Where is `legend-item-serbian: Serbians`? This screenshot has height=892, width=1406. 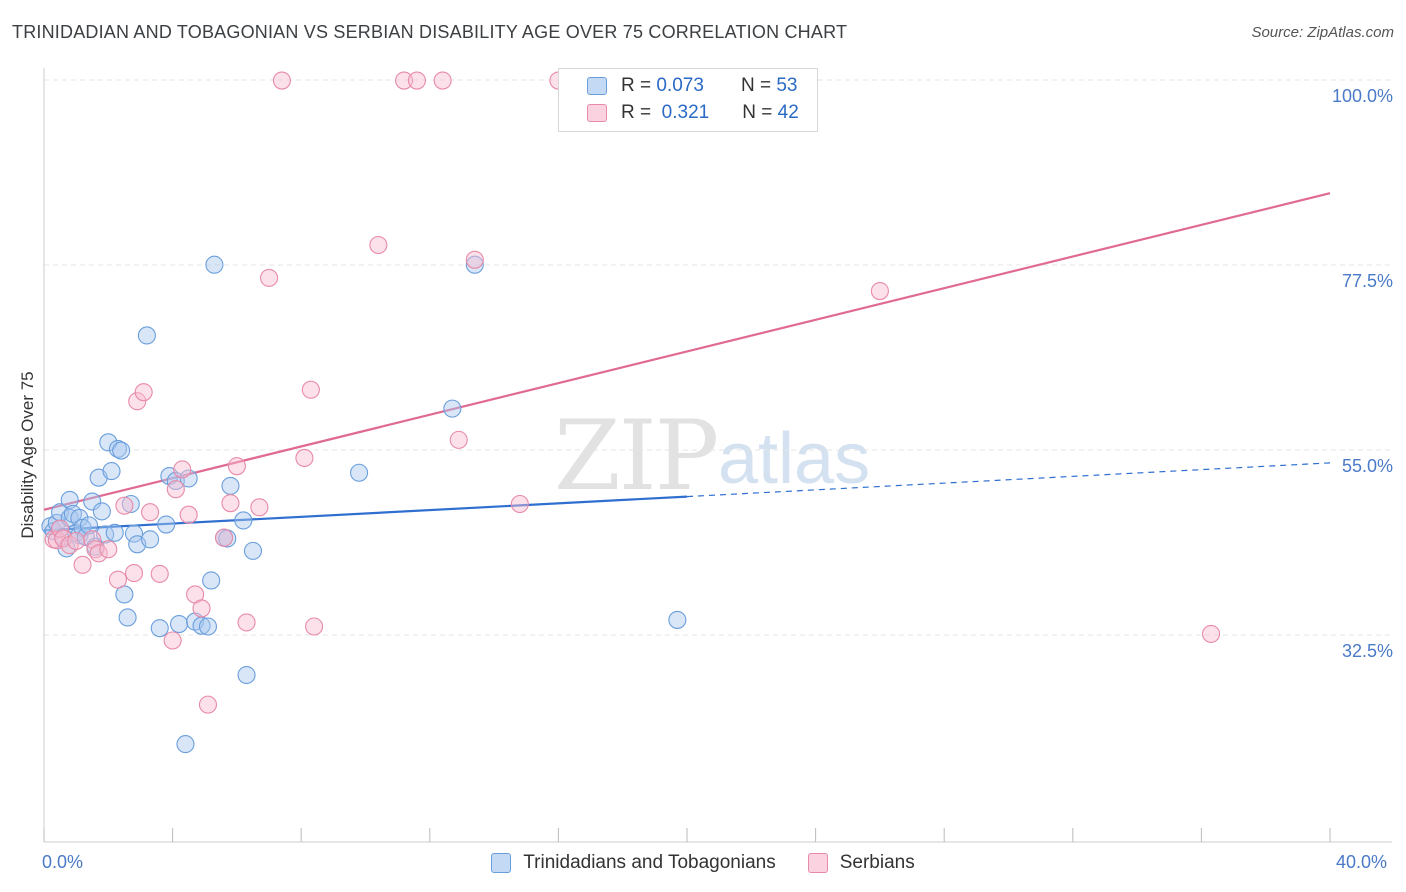
legend-item-serbian: Serbians is located at coordinates (861, 863).